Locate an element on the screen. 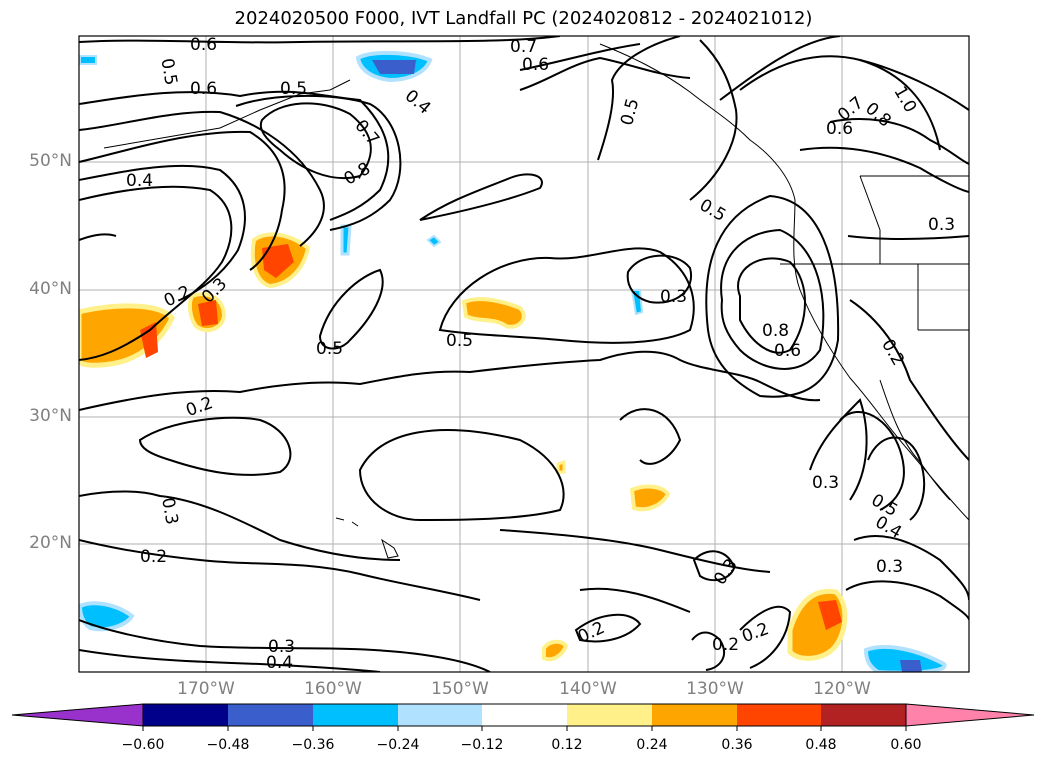  negative-patch-a is located at coordinates (107, 616).